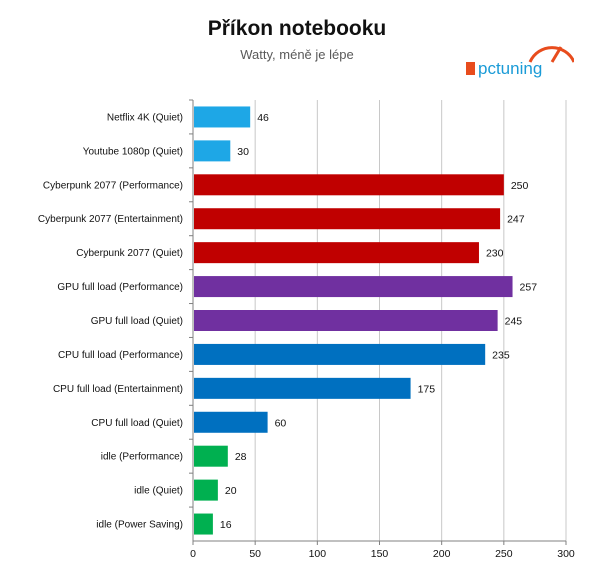  I want to click on data-label: 16, so click(226, 525).